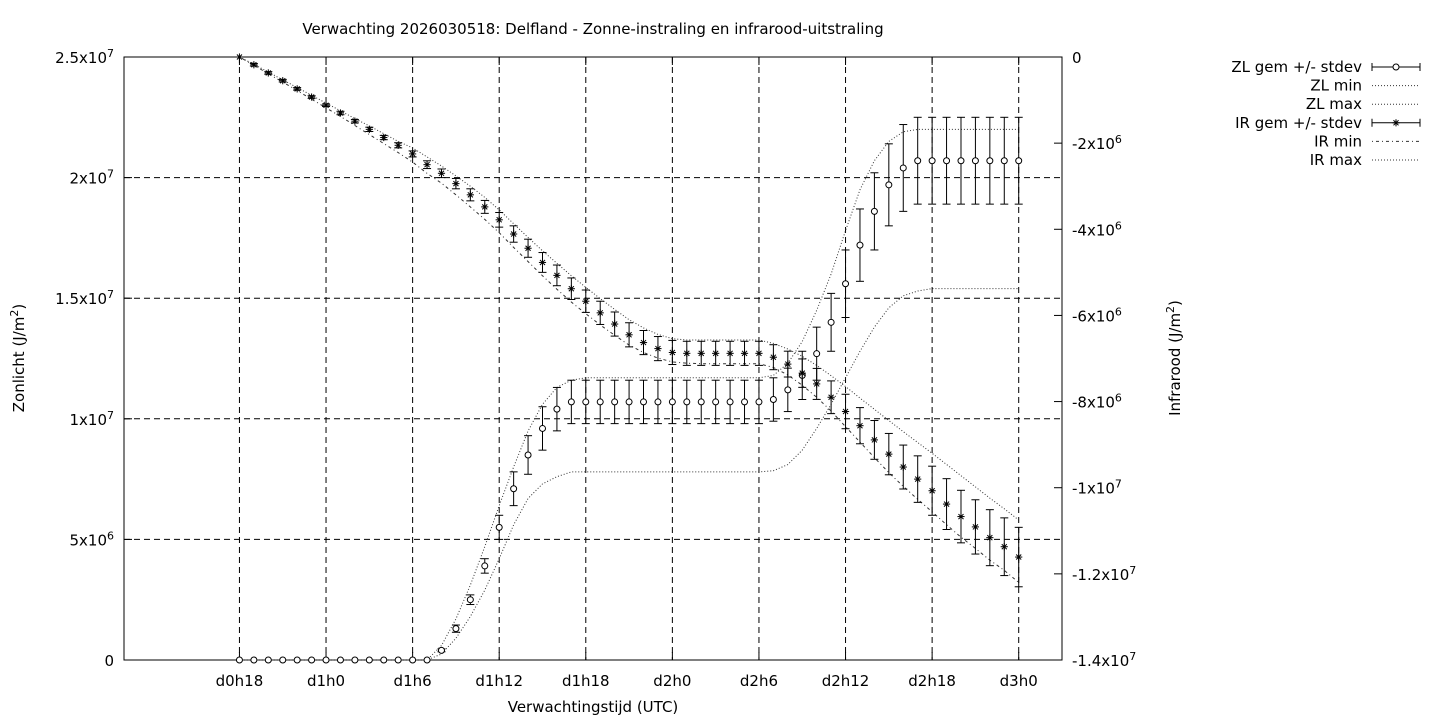 This screenshot has height=720, width=1440. Describe the element at coordinates (109, 661) in the screenshot. I see `y-left-tick-label: 0` at that location.